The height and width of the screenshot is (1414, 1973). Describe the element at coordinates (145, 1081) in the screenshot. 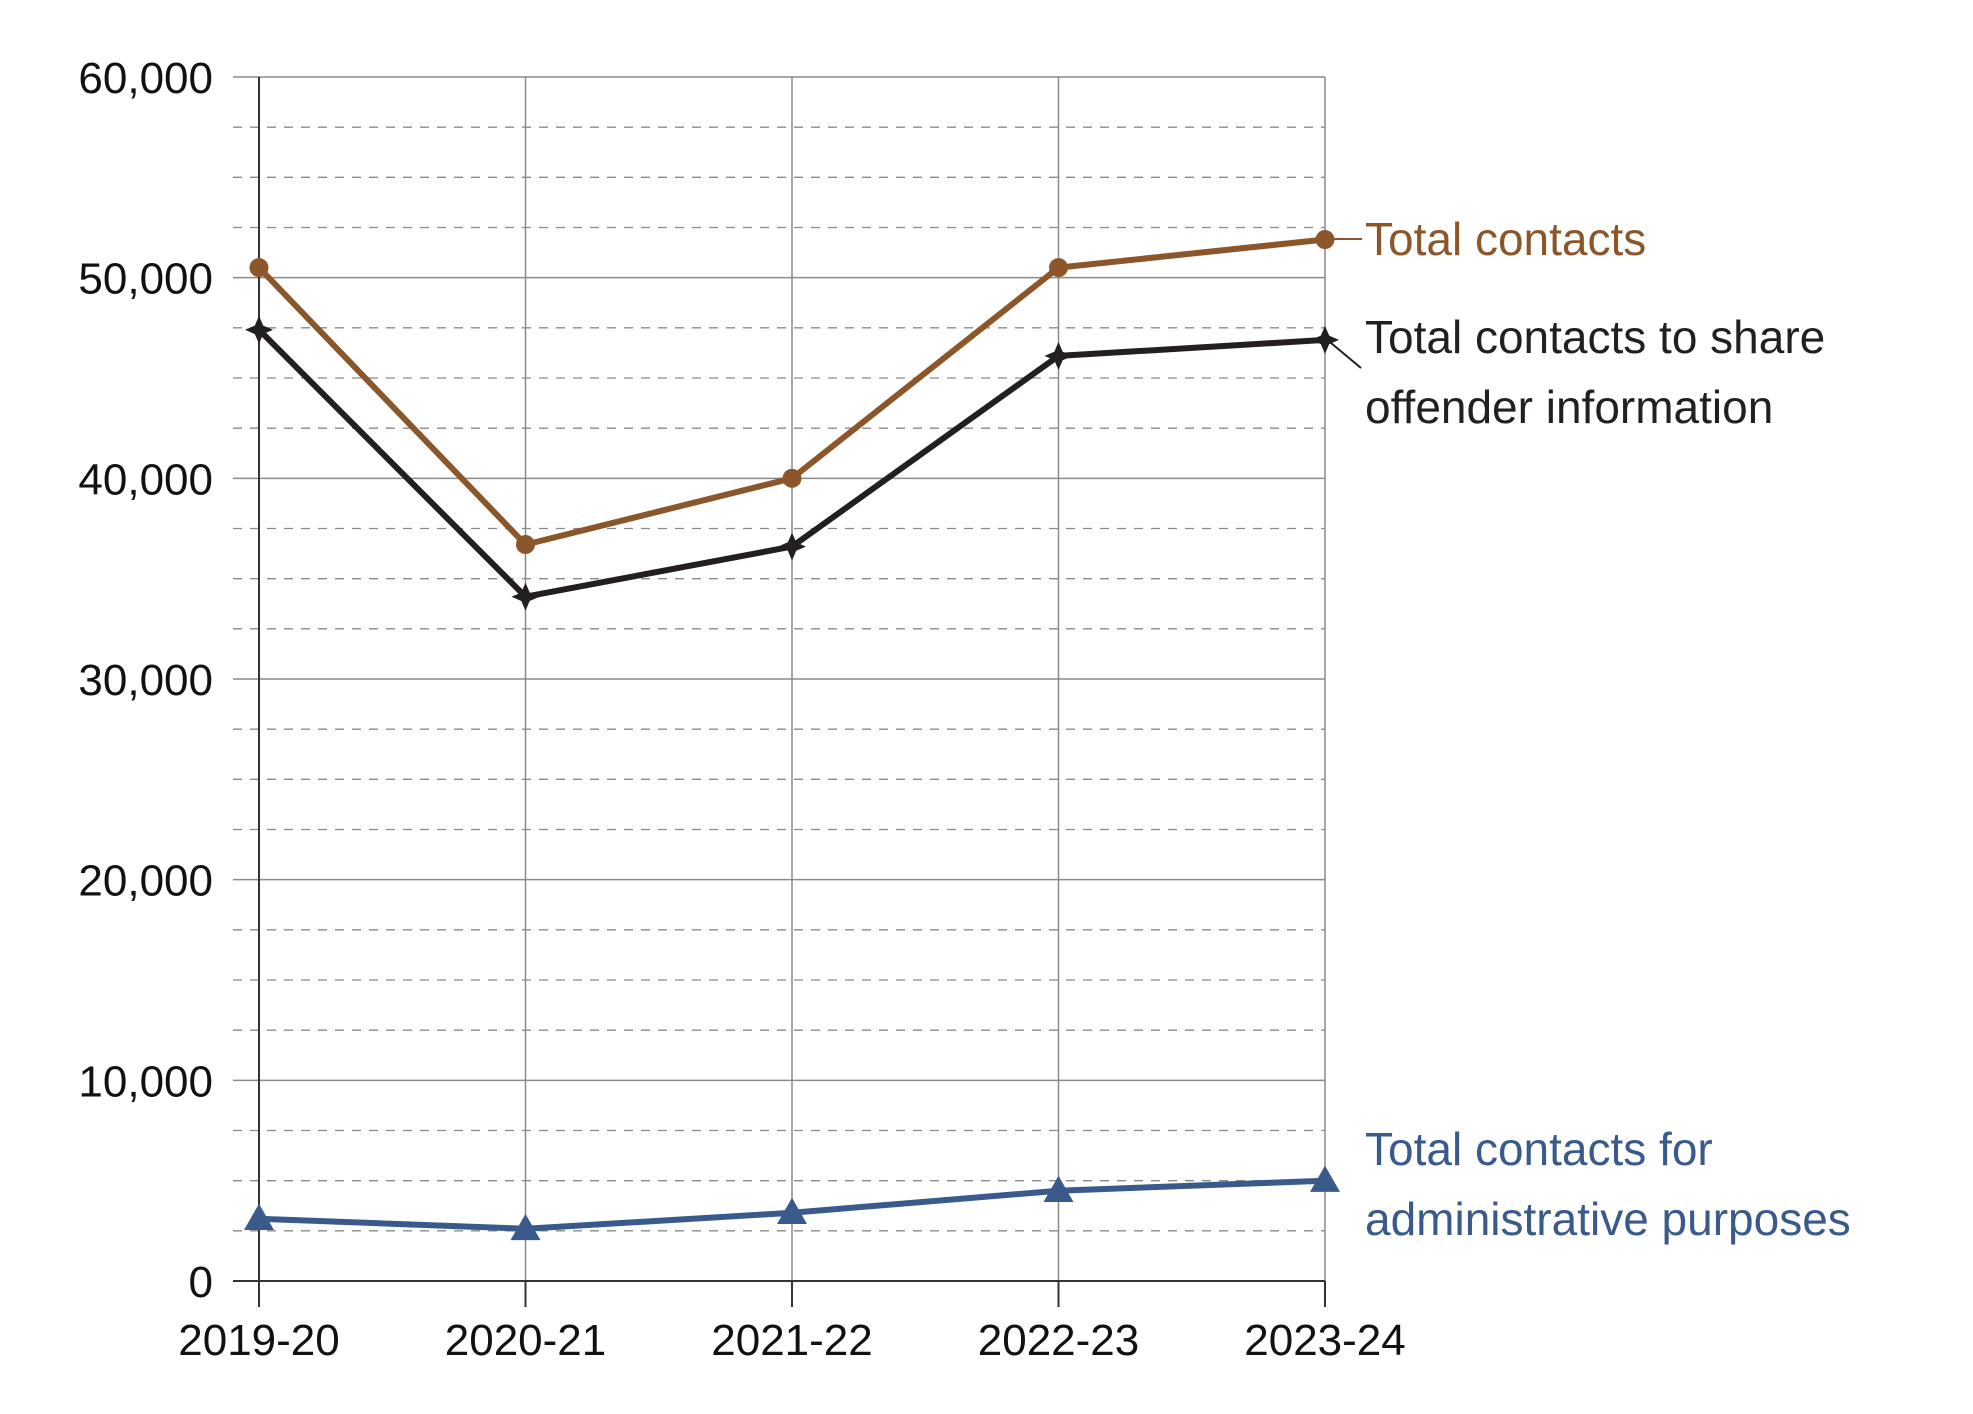

I see `y-tick-label: 10,000` at that location.